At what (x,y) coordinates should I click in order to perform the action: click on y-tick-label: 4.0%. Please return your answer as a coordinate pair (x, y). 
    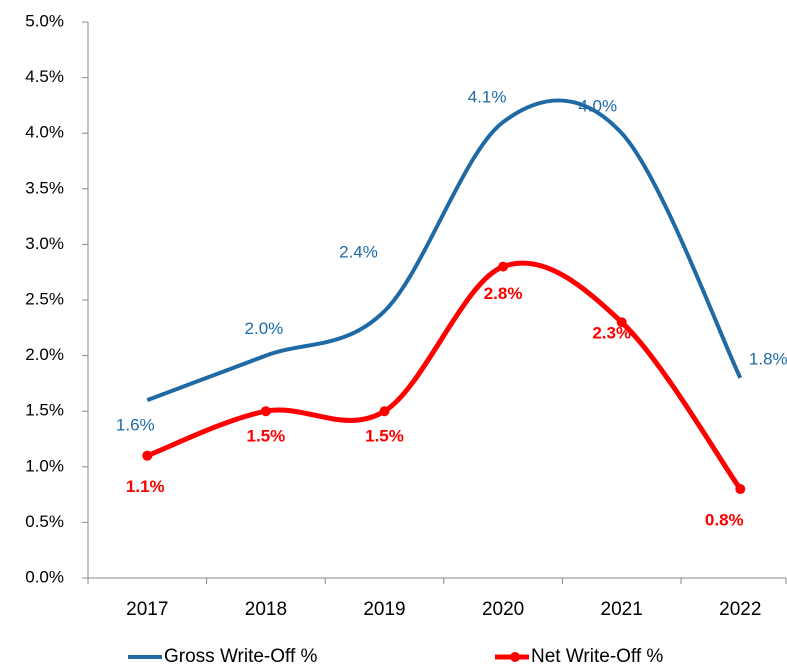
    Looking at the image, I should click on (44, 132).